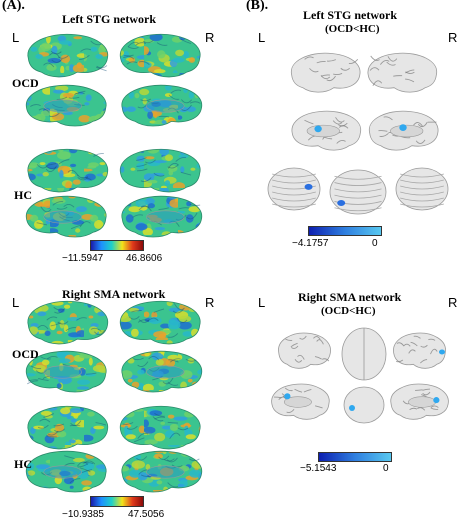 This screenshot has width=474, height=524. I want to click on panel-b-block2-colorbar, so click(355, 457).